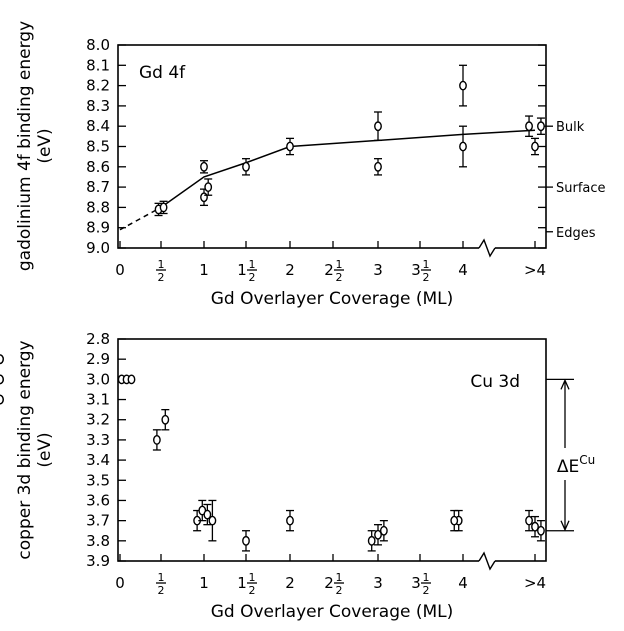  Describe the element at coordinates (98, 420) in the screenshot. I see `cu3d-y-tick-label: 3.2` at that location.